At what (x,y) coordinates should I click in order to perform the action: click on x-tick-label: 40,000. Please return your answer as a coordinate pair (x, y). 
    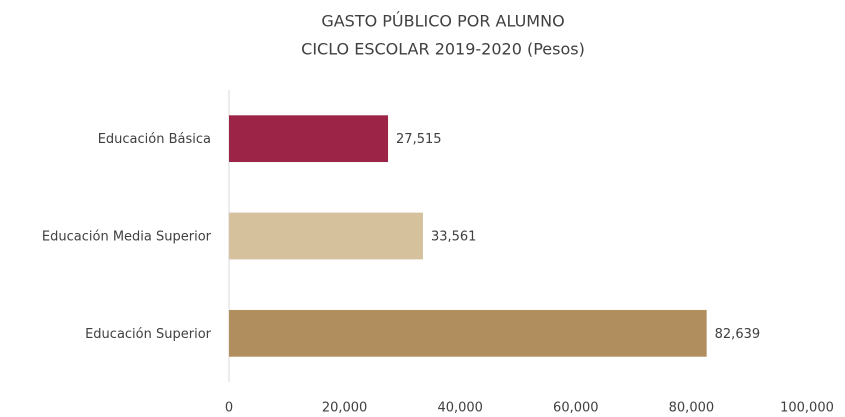
    Looking at the image, I should click on (460, 408).